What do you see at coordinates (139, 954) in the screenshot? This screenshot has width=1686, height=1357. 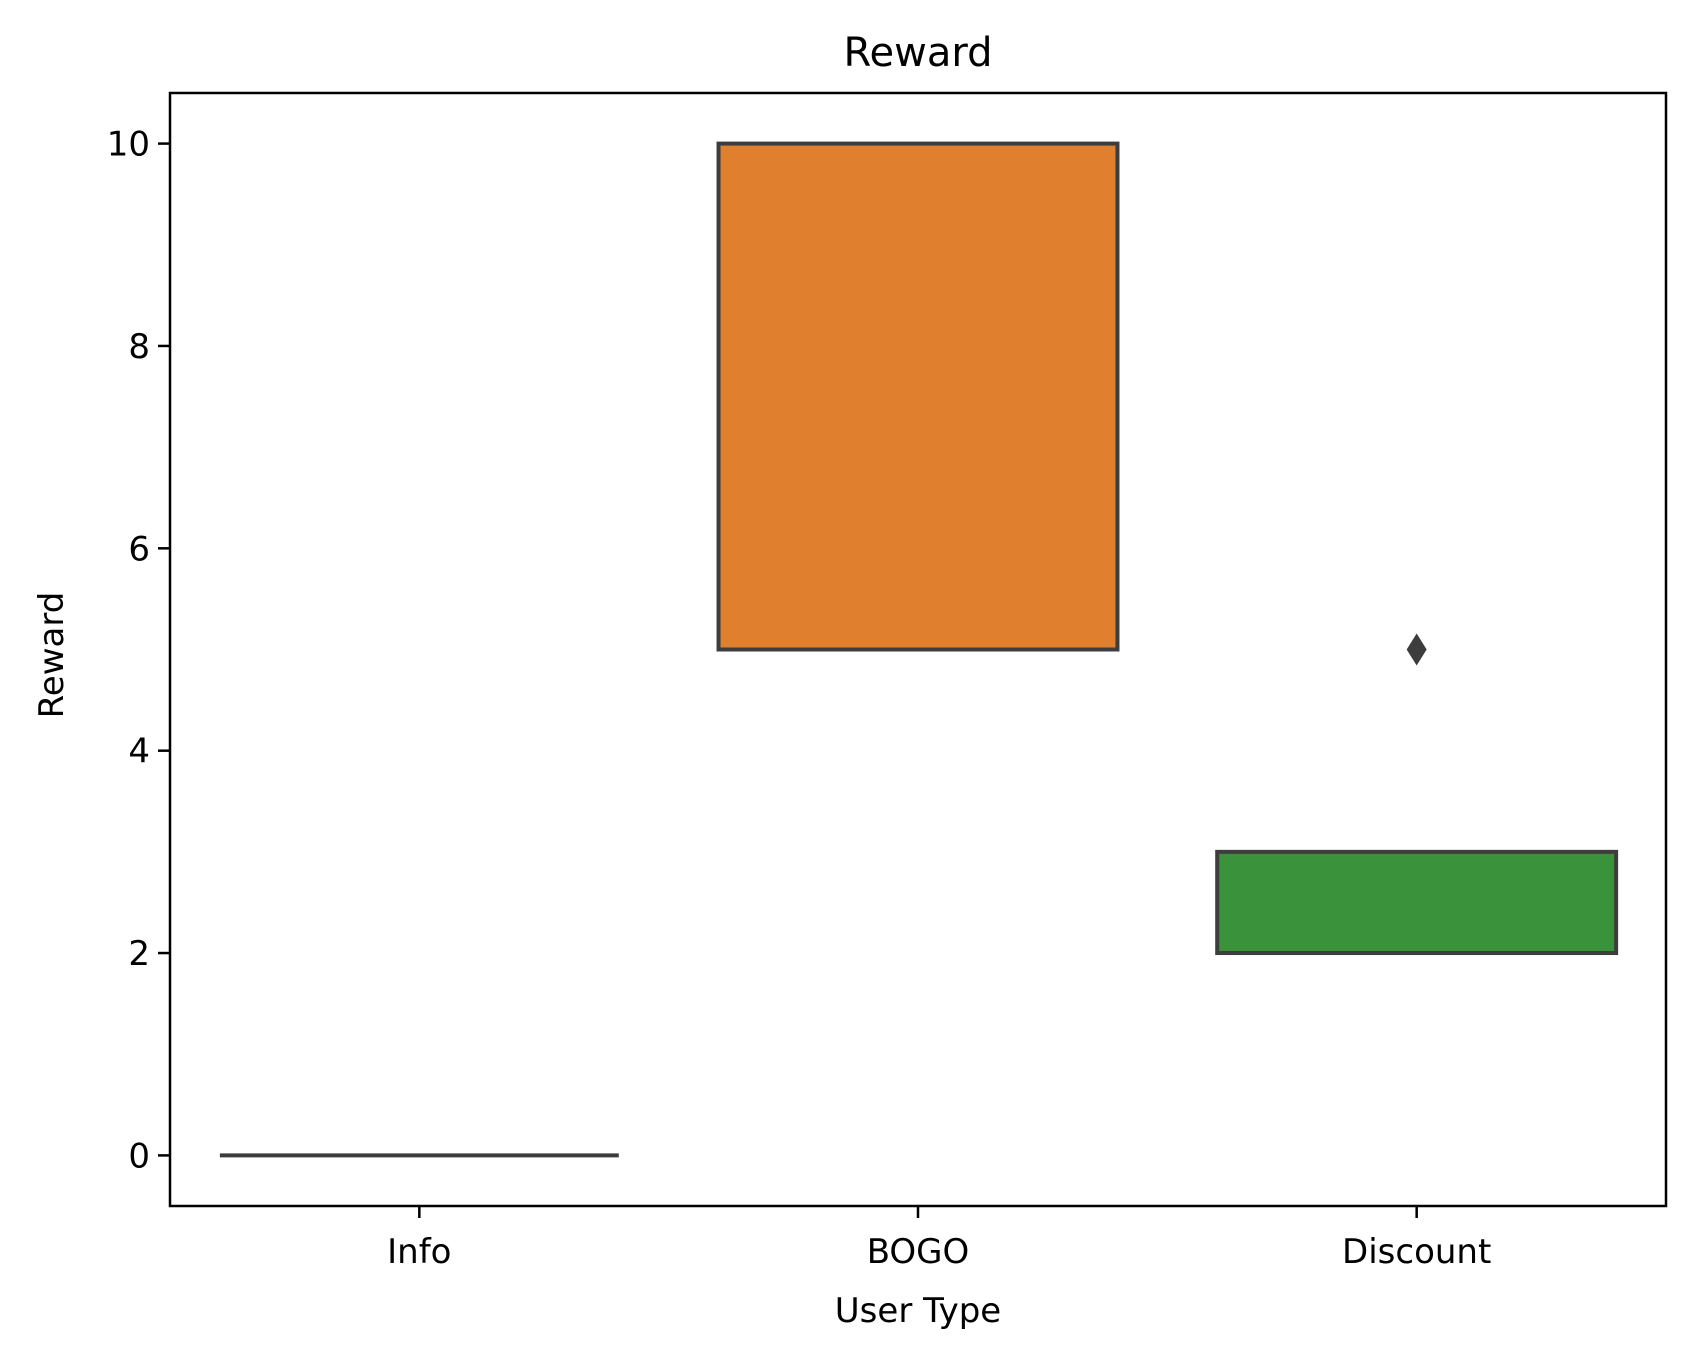 I see `y-tick-label-2: 2` at bounding box center [139, 954].